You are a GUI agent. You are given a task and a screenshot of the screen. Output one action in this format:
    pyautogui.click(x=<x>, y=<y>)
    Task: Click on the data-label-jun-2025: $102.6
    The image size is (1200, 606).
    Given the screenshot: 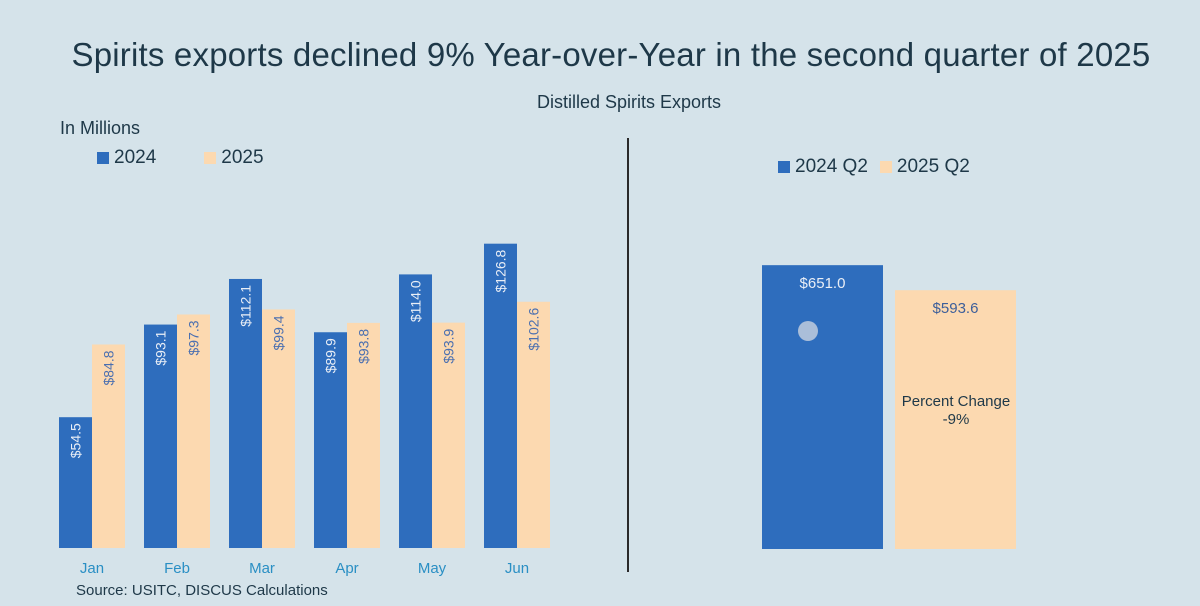 What is the action you would take?
    pyautogui.click(x=534, y=329)
    